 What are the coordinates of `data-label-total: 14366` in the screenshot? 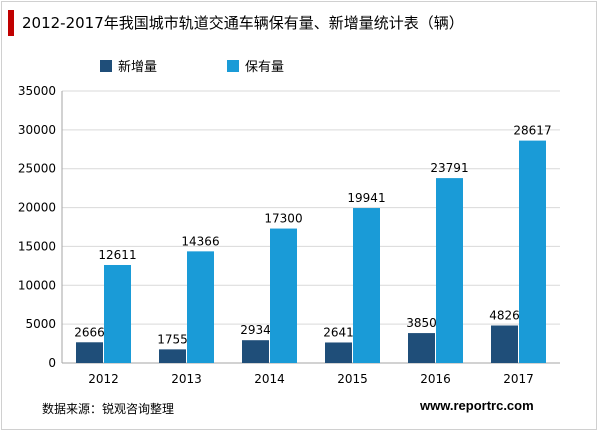 It's located at (200, 241).